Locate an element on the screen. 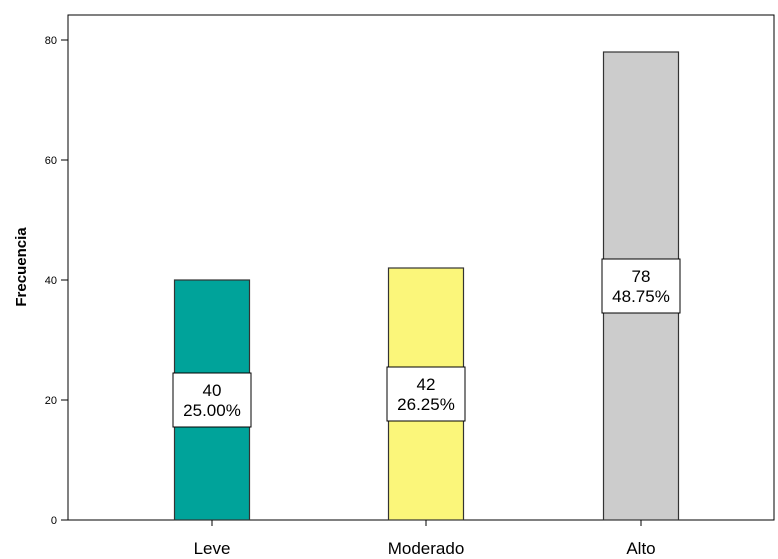 Image resolution: width=778 pixels, height=559 pixels. data-label-count: 42 is located at coordinates (426, 384).